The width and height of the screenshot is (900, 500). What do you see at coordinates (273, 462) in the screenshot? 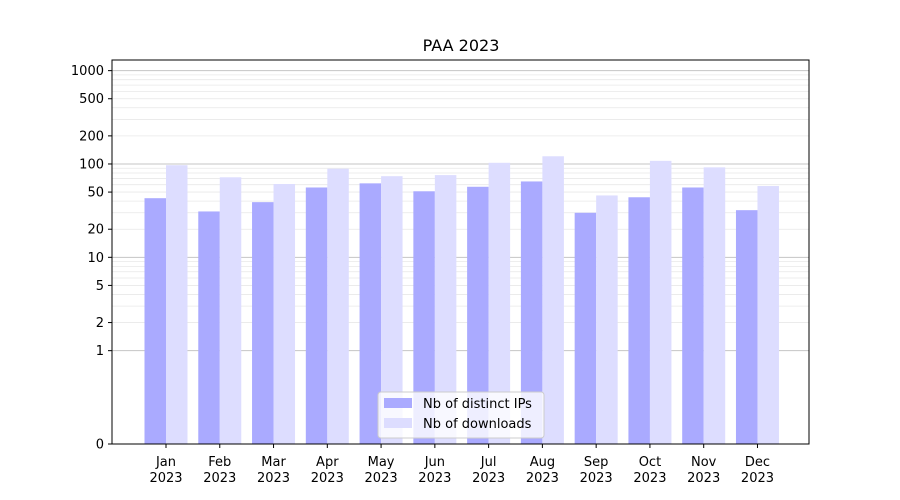
I see `x-tick-label-month: Mar` at bounding box center [273, 462].